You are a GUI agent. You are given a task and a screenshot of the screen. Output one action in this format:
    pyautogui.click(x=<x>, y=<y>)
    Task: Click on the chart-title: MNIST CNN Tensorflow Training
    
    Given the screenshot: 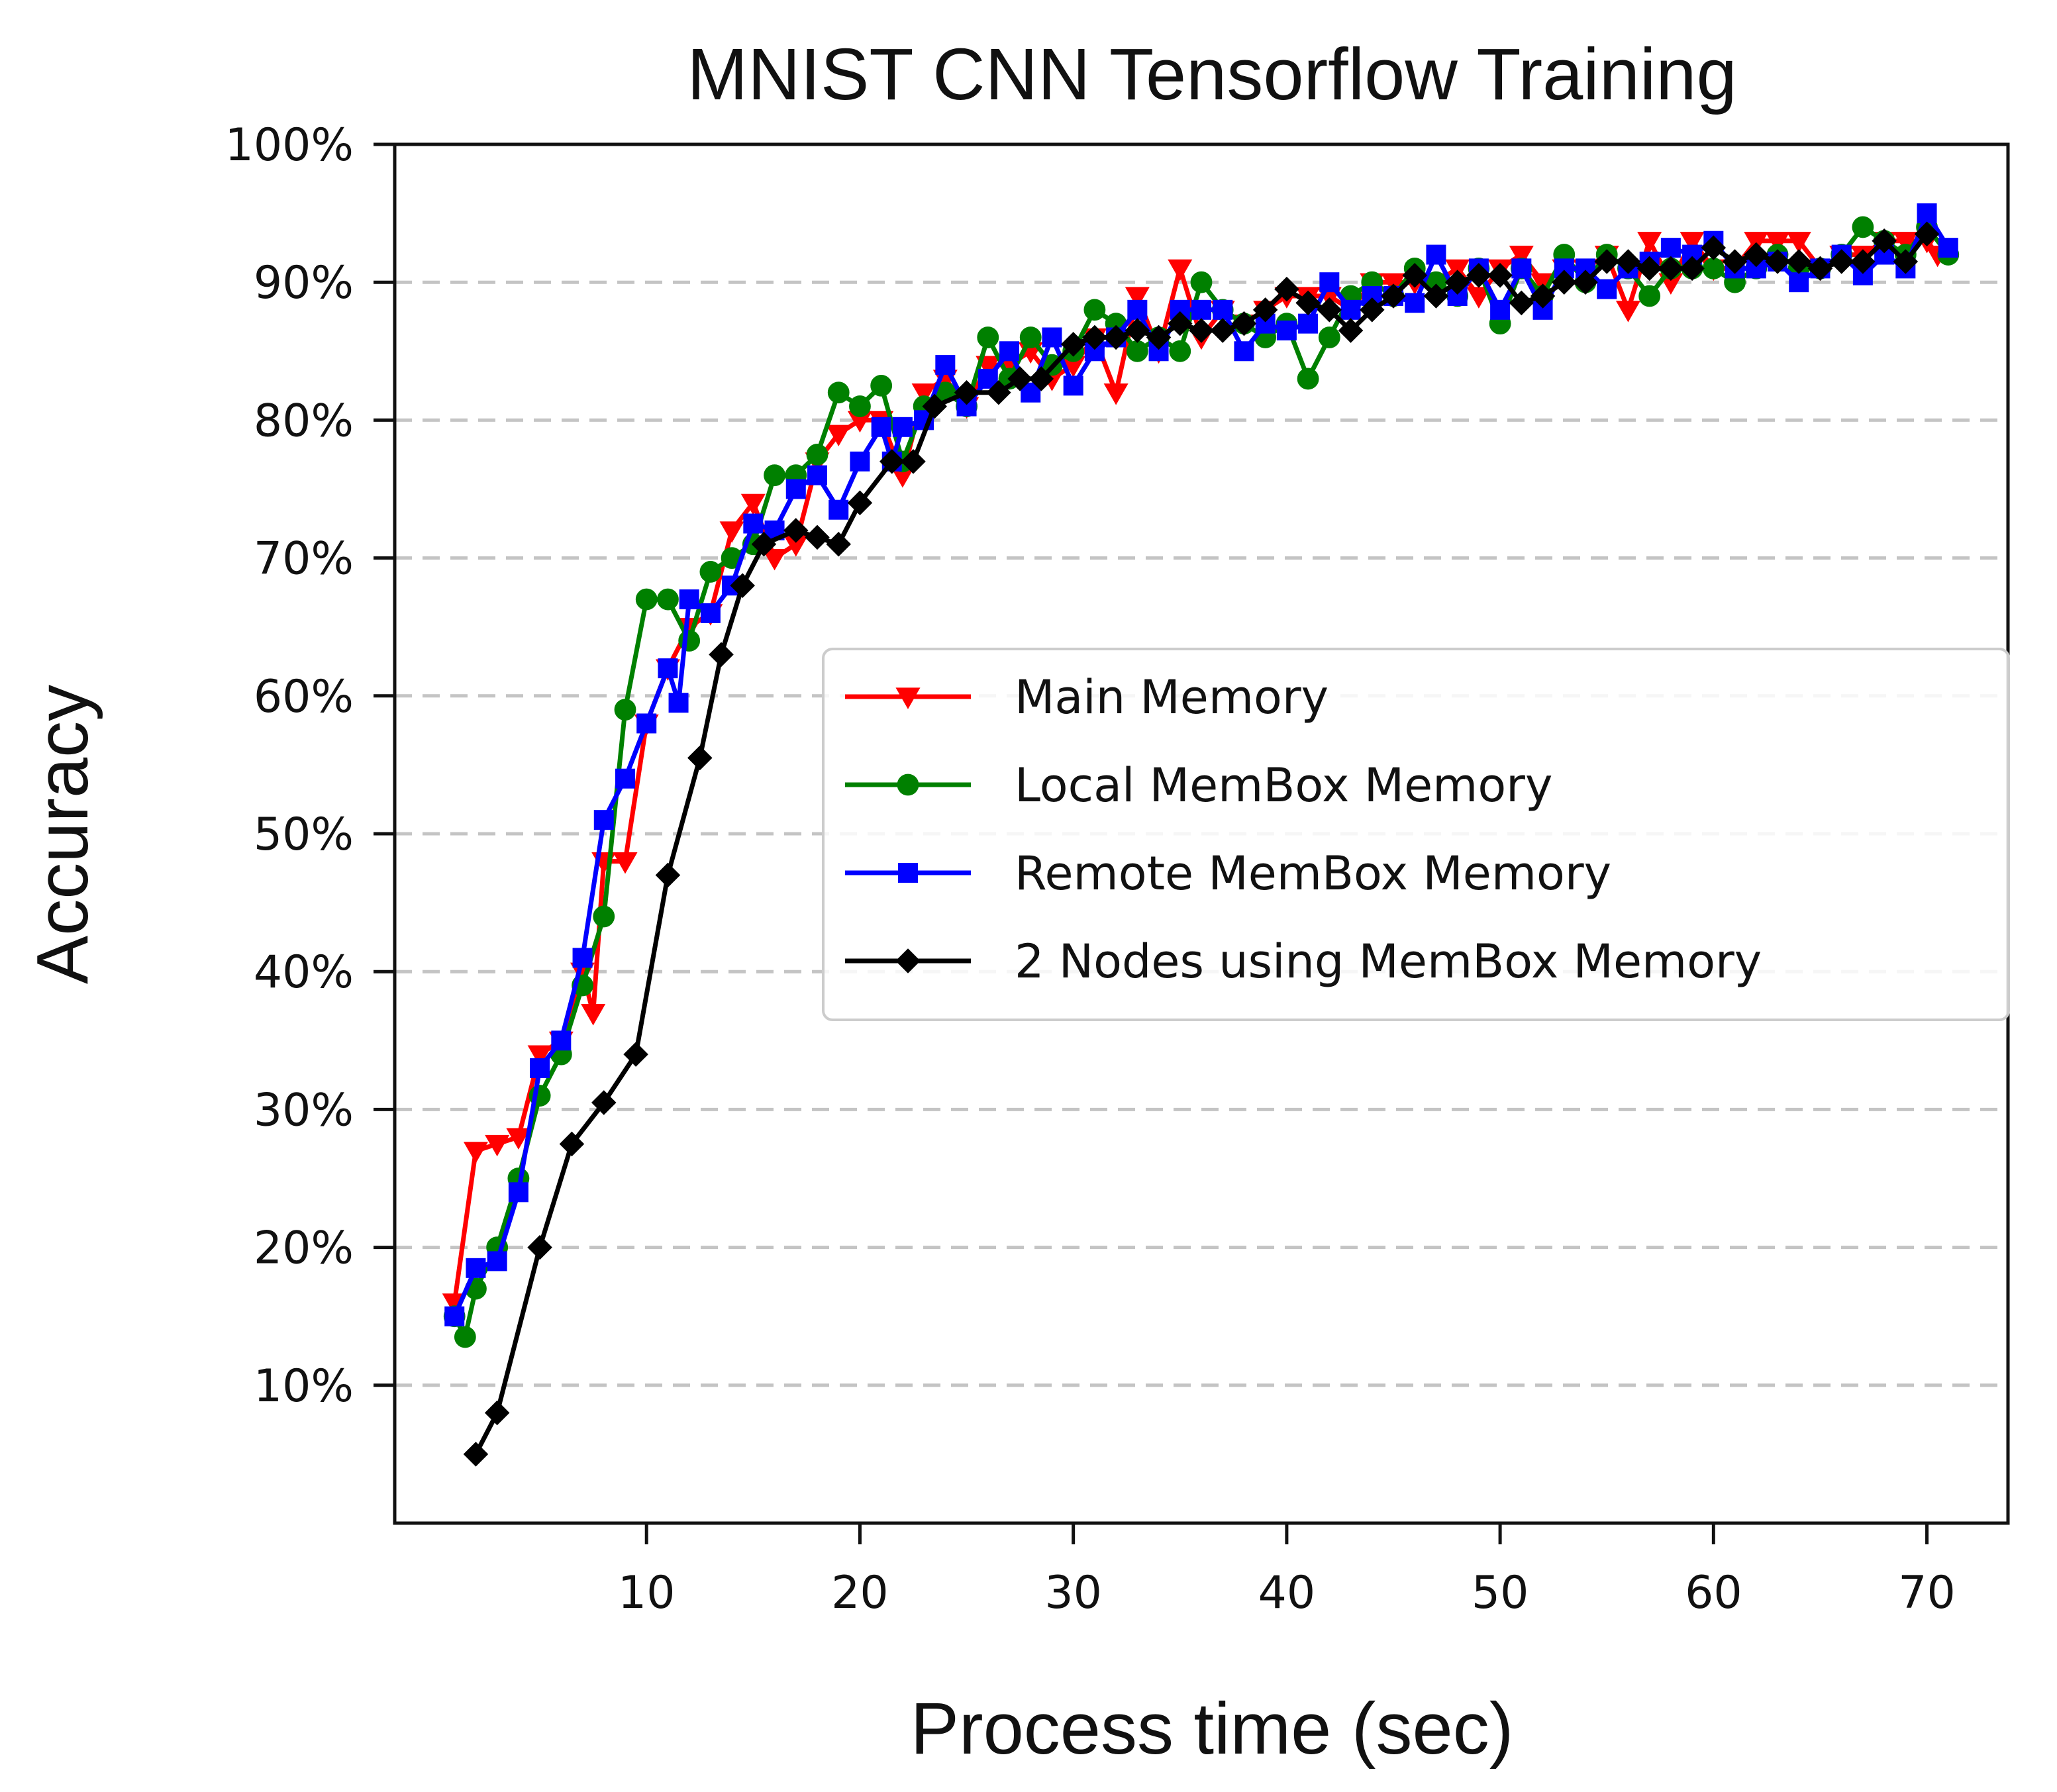 What is the action you would take?
    pyautogui.click(x=1212, y=74)
    